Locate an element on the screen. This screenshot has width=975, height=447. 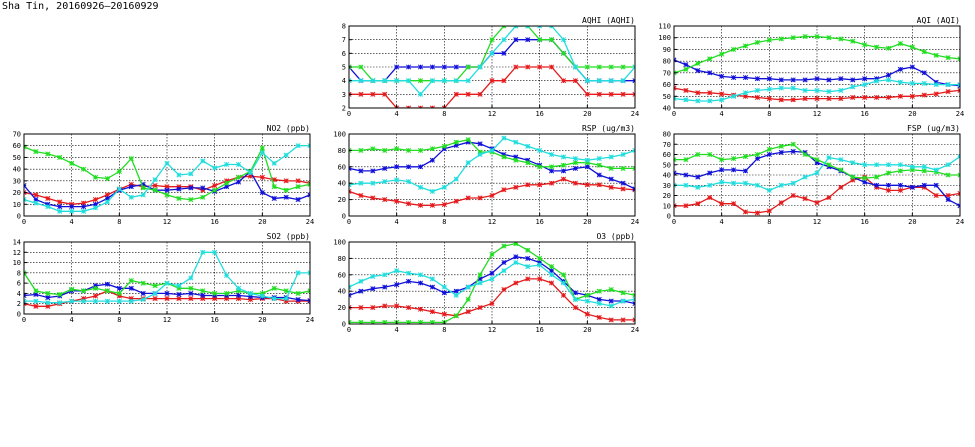
o3-x-tick-label: 16 is located at coordinates (539, 330).